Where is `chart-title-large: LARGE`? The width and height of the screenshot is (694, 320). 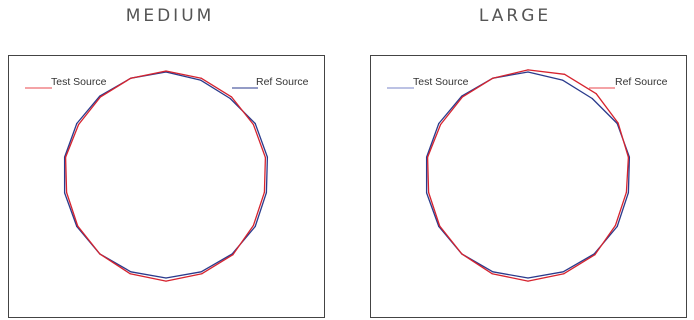
chart-title-large: LARGE is located at coordinates (515, 16).